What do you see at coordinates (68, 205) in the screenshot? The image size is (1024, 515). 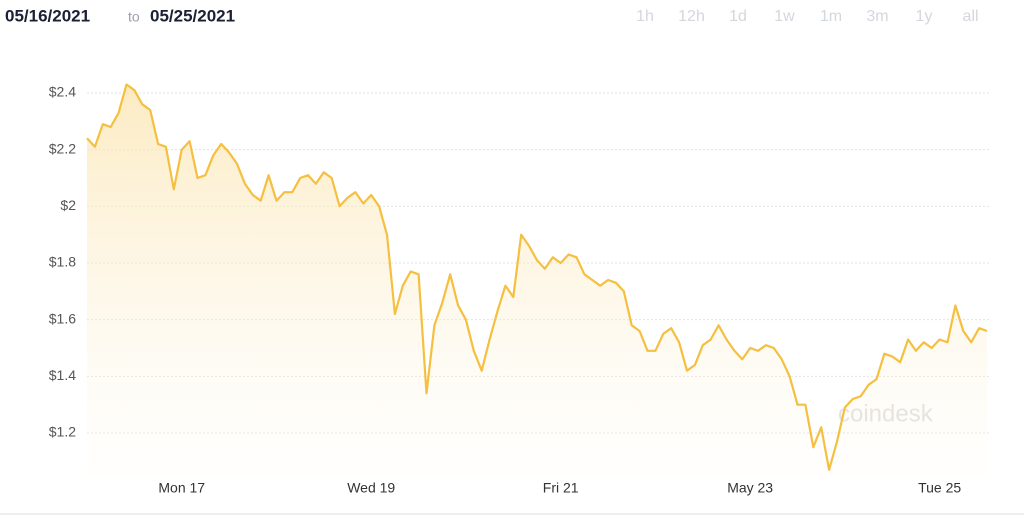 I see `y-tick-label: $2` at bounding box center [68, 205].